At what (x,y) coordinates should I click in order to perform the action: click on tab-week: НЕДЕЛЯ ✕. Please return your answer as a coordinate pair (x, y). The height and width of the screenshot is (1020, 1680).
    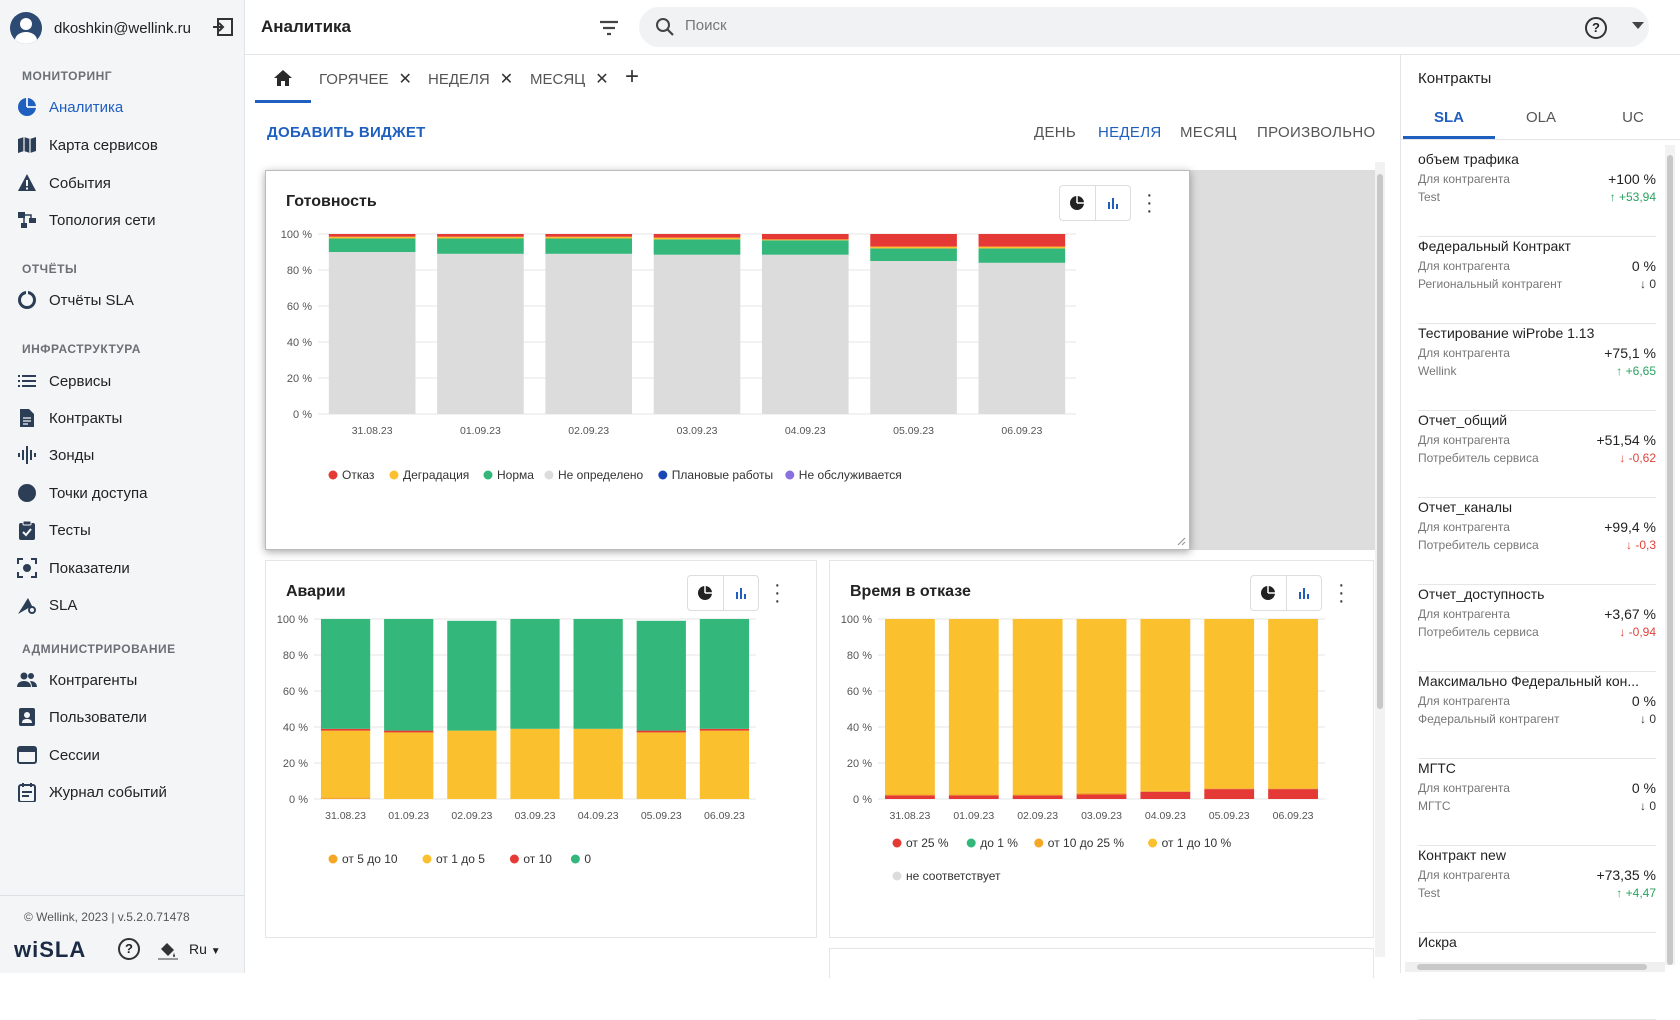
    Looking at the image, I should click on (470, 79).